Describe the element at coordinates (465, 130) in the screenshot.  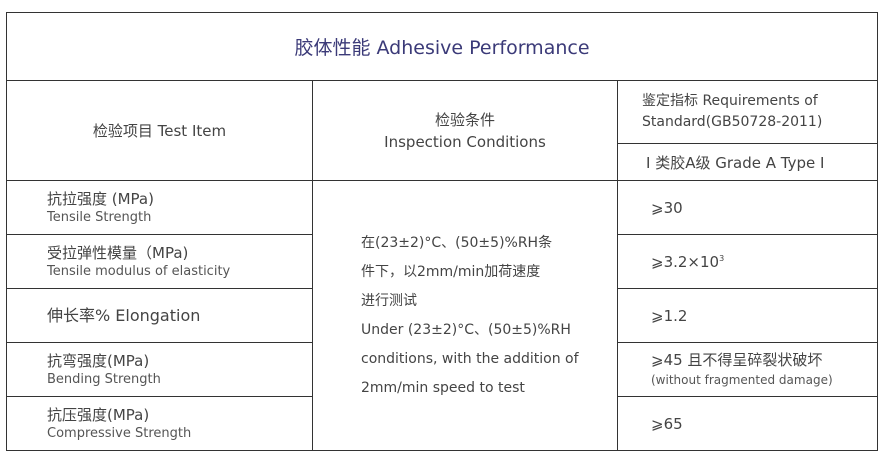
I see `header-conditions: 检验条件 Inspection Conditions` at that location.